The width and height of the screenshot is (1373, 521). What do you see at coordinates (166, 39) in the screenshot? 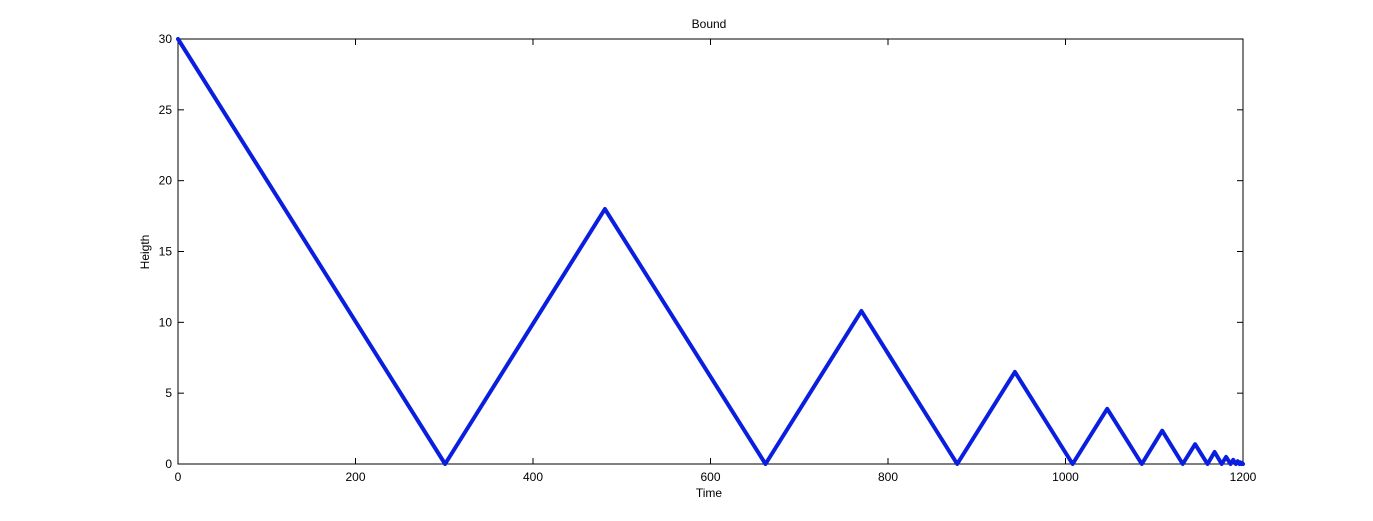
I see `y-tick-label: 30` at bounding box center [166, 39].